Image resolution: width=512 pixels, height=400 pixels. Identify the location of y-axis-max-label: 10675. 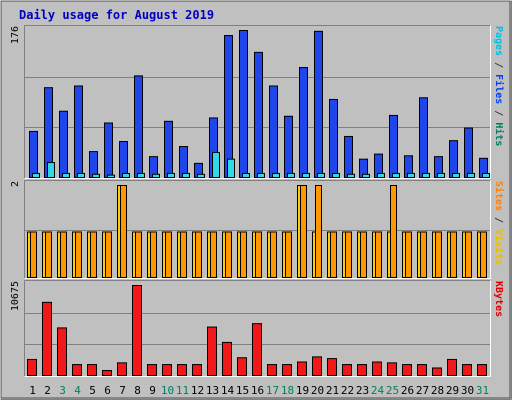
(15, 296).